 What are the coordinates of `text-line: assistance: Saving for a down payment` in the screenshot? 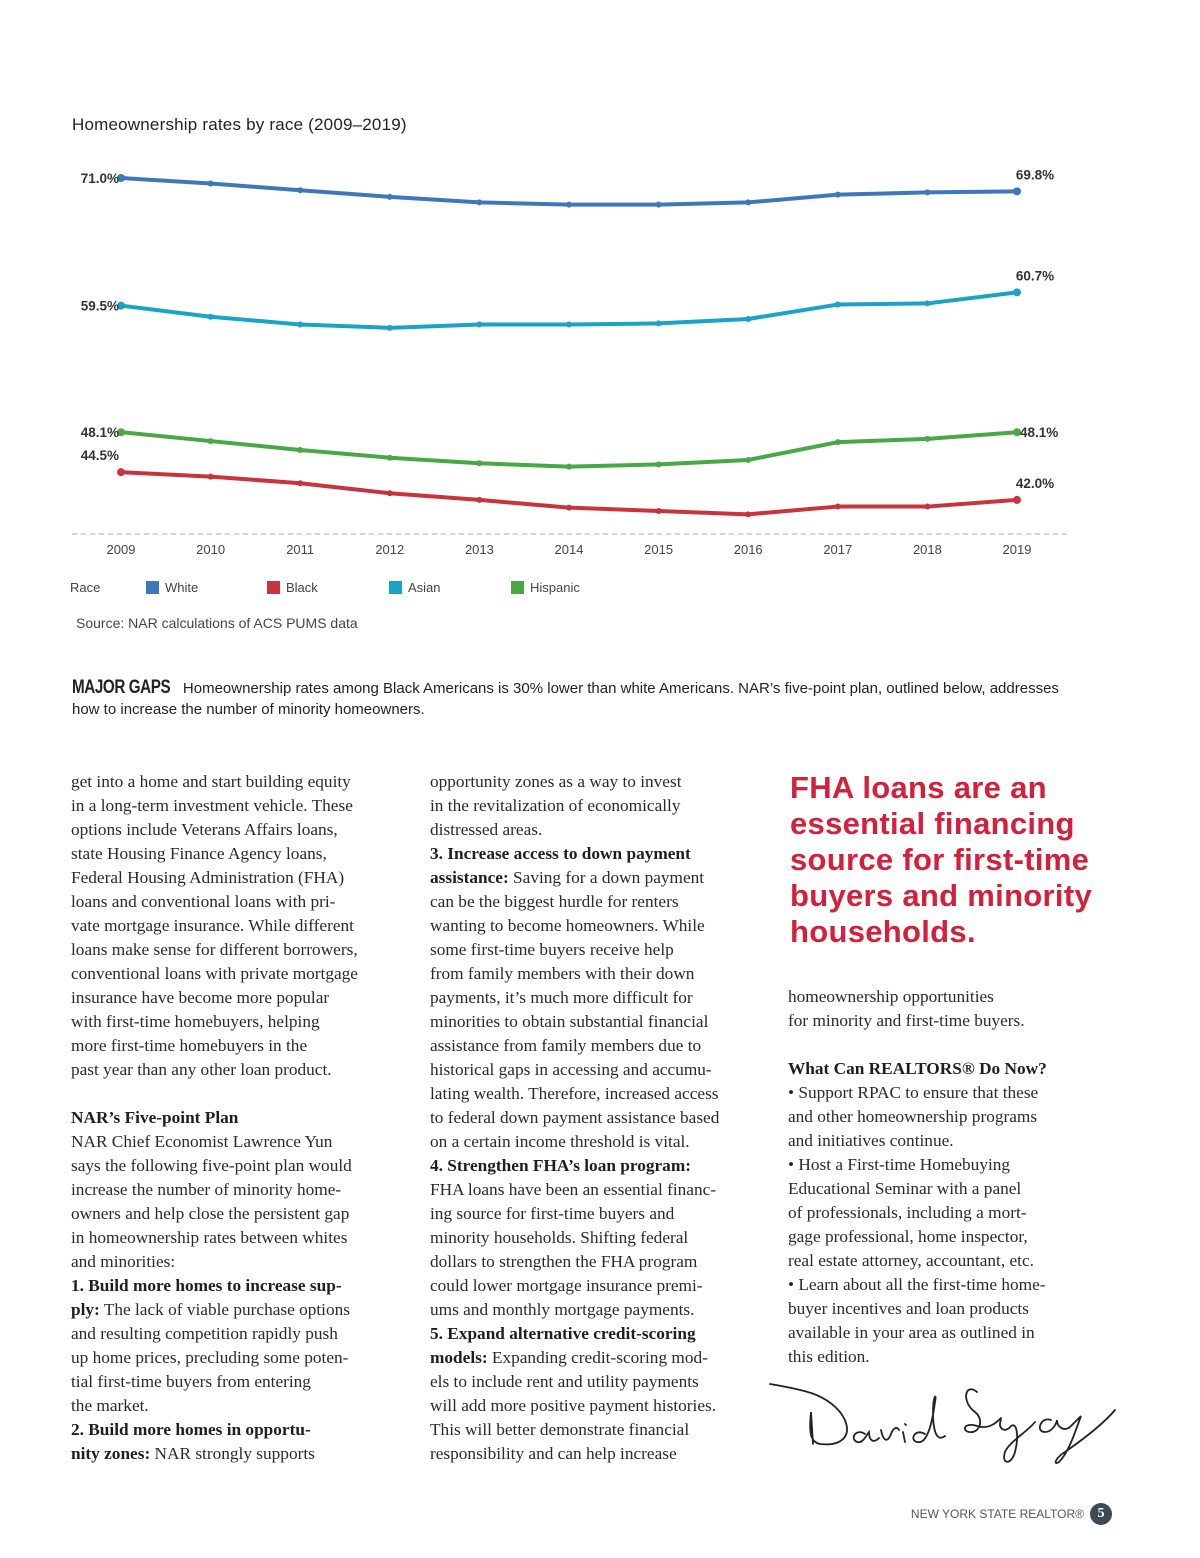 It's located at (574, 878).